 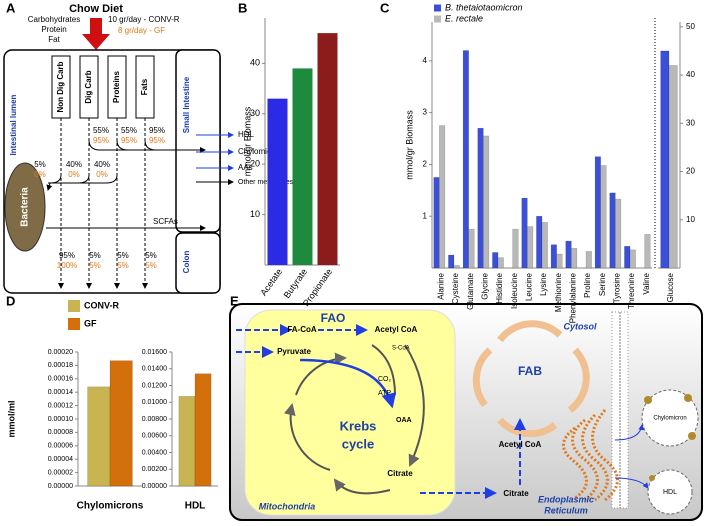 What do you see at coordinates (246, 134) in the screenshot?
I see `output-label: HDL` at bounding box center [246, 134].